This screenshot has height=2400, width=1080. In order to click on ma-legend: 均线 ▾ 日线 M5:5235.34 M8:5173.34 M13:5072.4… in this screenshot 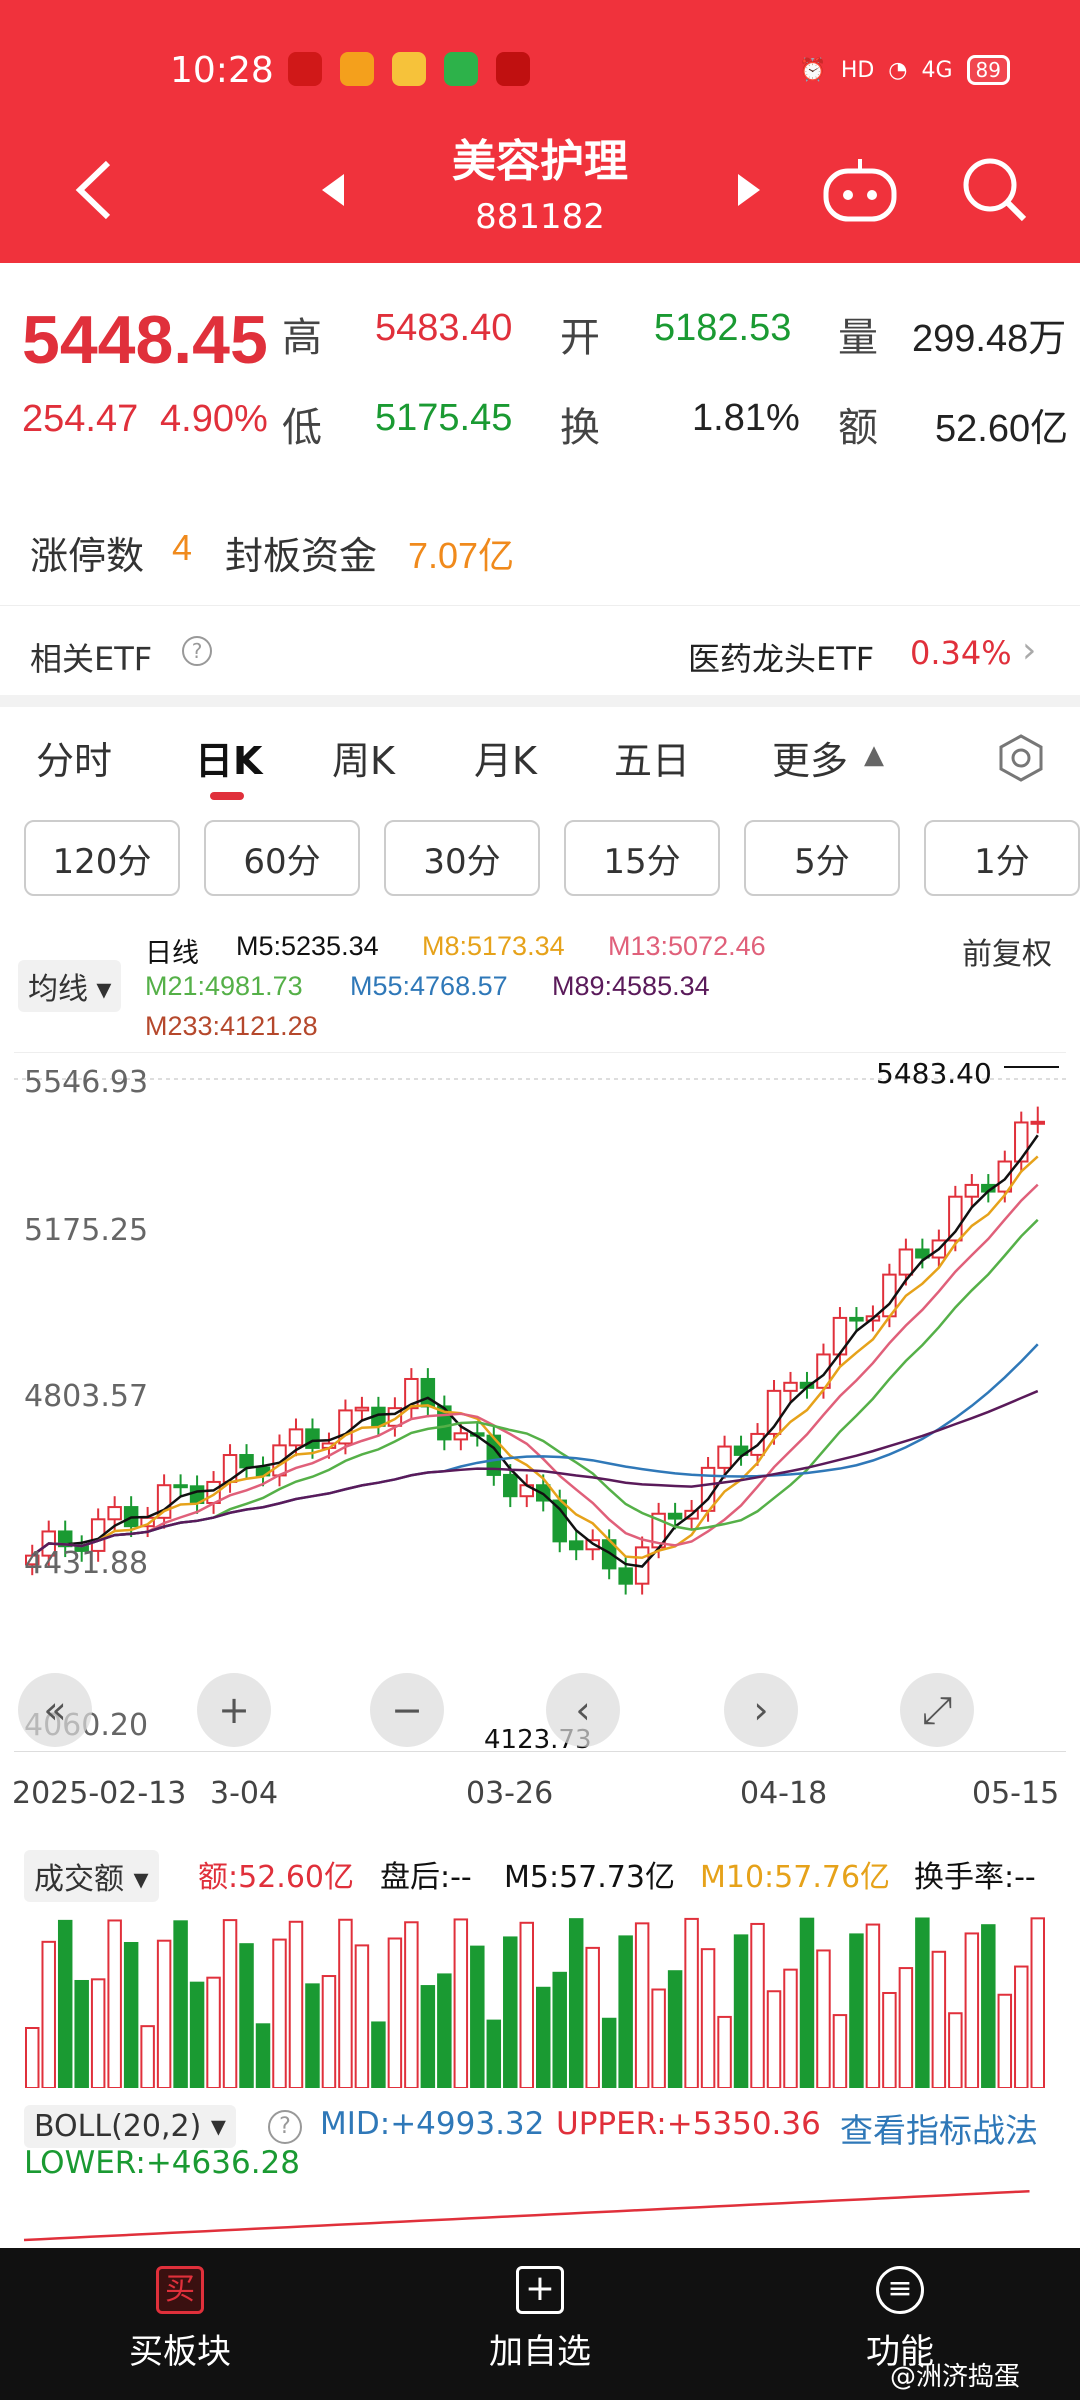, I will do `click(540, 985)`.